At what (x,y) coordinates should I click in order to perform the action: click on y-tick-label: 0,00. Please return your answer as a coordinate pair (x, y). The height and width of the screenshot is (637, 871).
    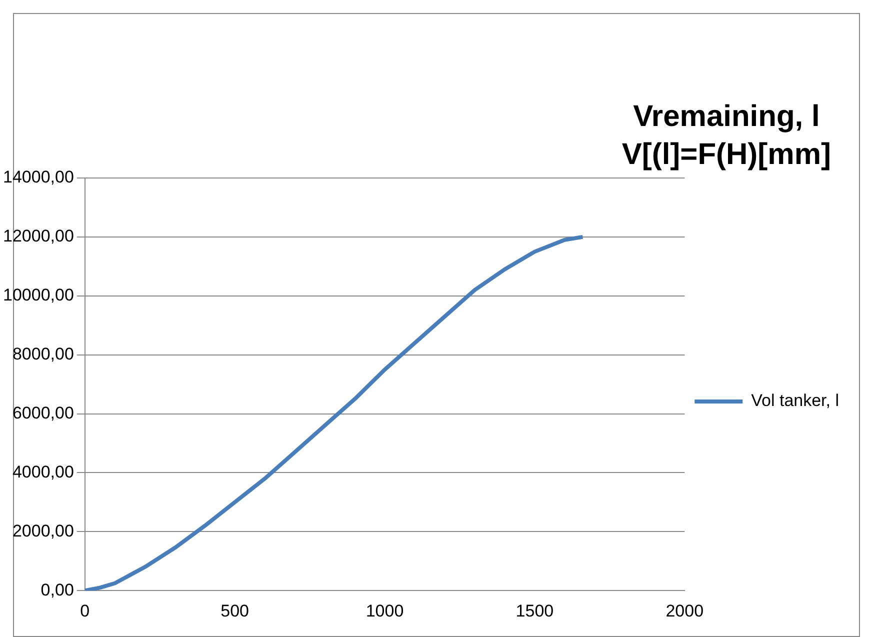
    Looking at the image, I should click on (57, 590).